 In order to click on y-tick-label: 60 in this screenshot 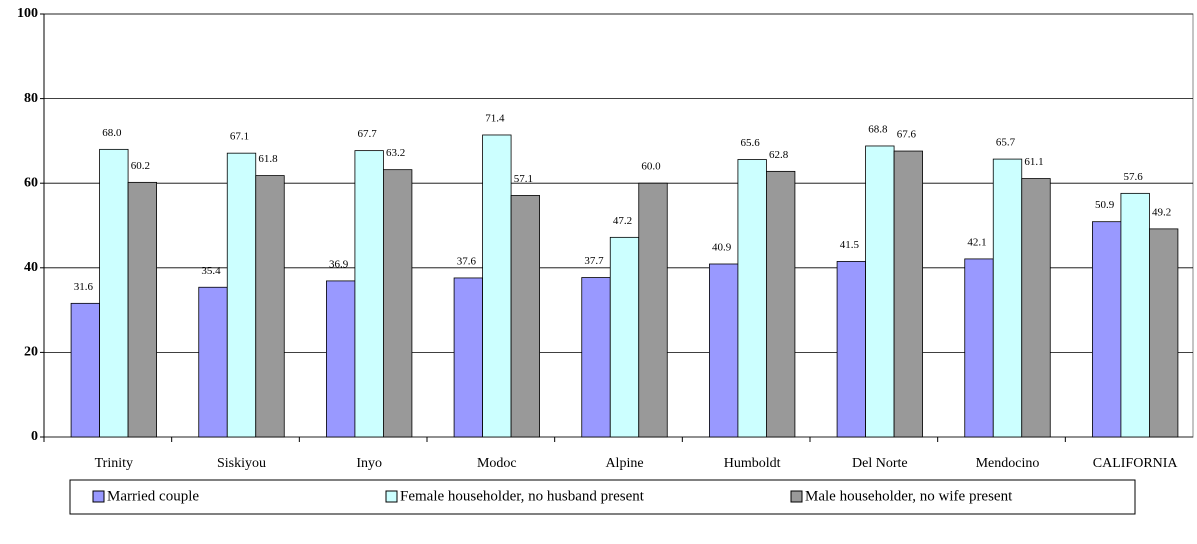, I will do `click(31, 182)`.